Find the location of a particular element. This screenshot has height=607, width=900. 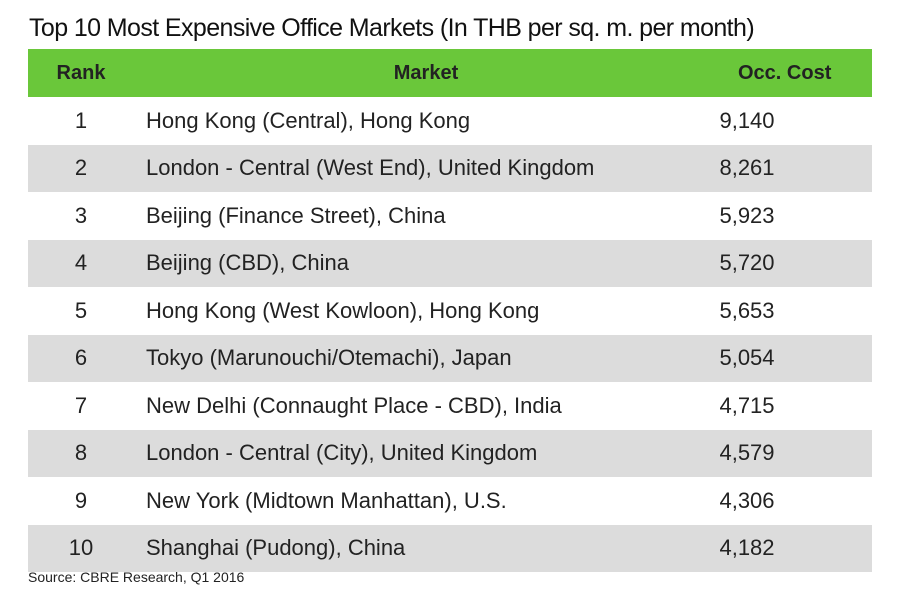

cell-market: Beijing (CBD), China is located at coordinates (247, 263).